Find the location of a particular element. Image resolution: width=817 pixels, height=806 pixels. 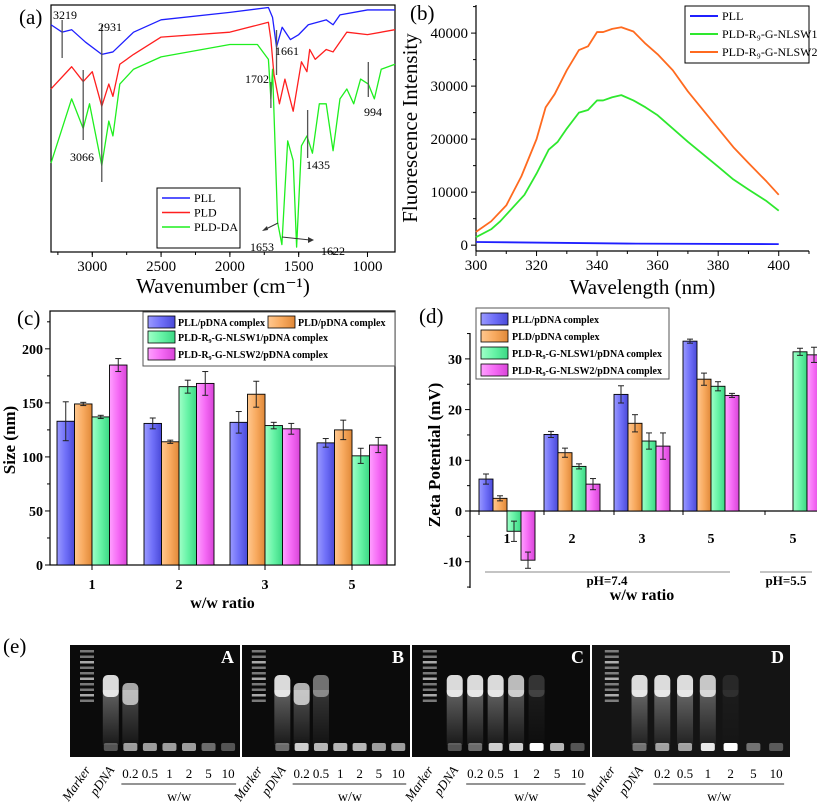

lane-label-ratio: 0.5 is located at coordinates (496, 773).